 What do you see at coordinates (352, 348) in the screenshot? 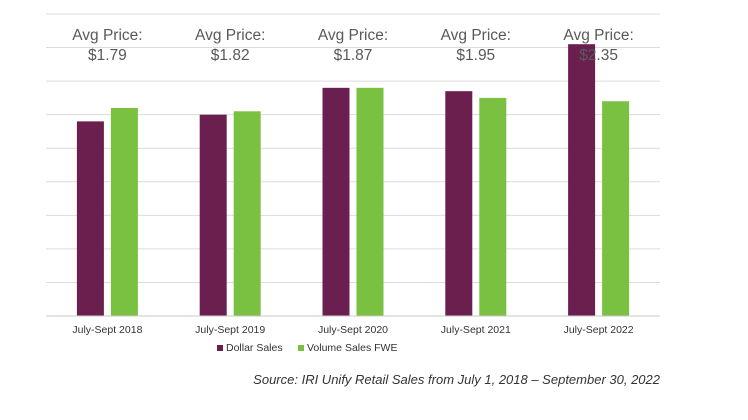
I see `legend-label: Volume Sales FWE` at bounding box center [352, 348].